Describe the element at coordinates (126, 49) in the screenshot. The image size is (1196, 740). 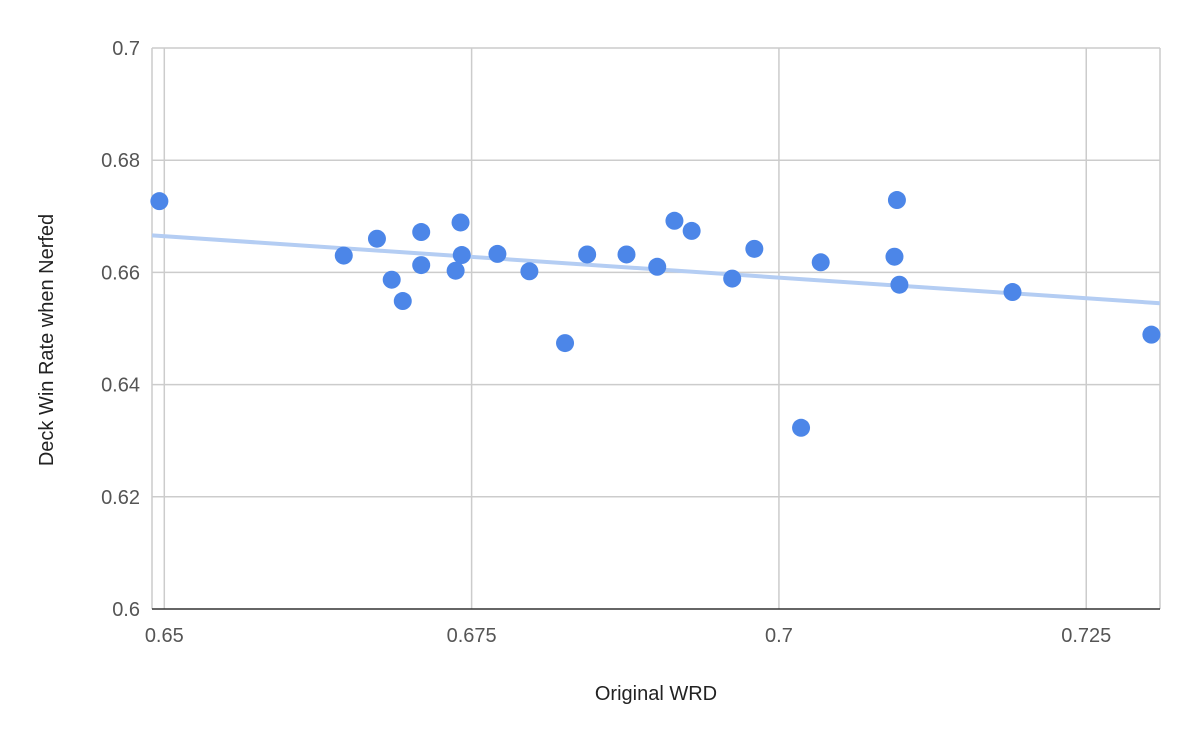
I see `y-tick-label: 0.7` at that location.